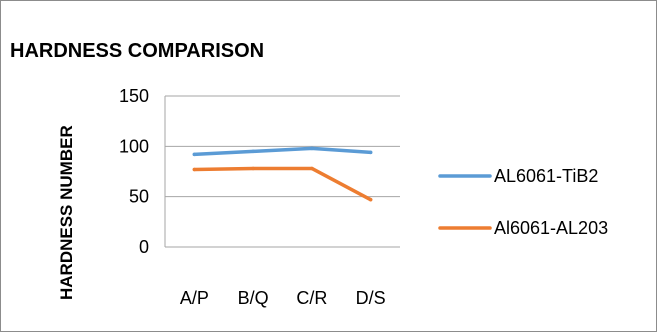 The width and height of the screenshot is (659, 334). Describe the element at coordinates (134, 146) in the screenshot. I see `y-tick-label: 100` at that location.